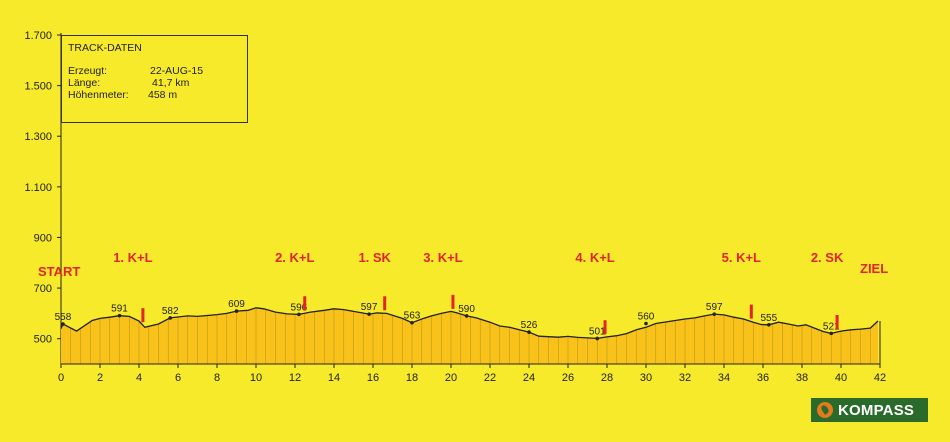 This screenshot has height=442, width=950. What do you see at coordinates (568, 378) in the screenshot?
I see `x-tick-label: 26` at bounding box center [568, 378].